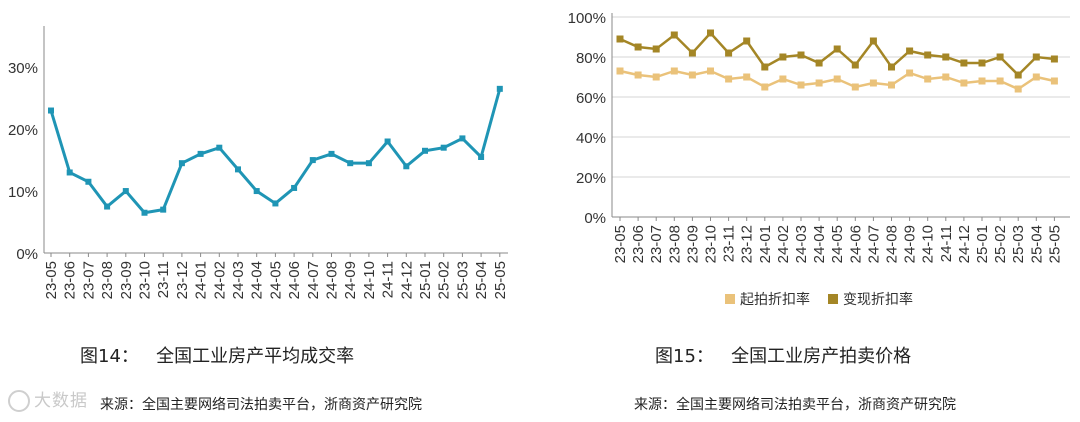 Image resolution: width=1080 pixels, height=422 pixels. What do you see at coordinates (257, 280) in the screenshot?
I see `x-tick-label: 24-04` at bounding box center [257, 280].